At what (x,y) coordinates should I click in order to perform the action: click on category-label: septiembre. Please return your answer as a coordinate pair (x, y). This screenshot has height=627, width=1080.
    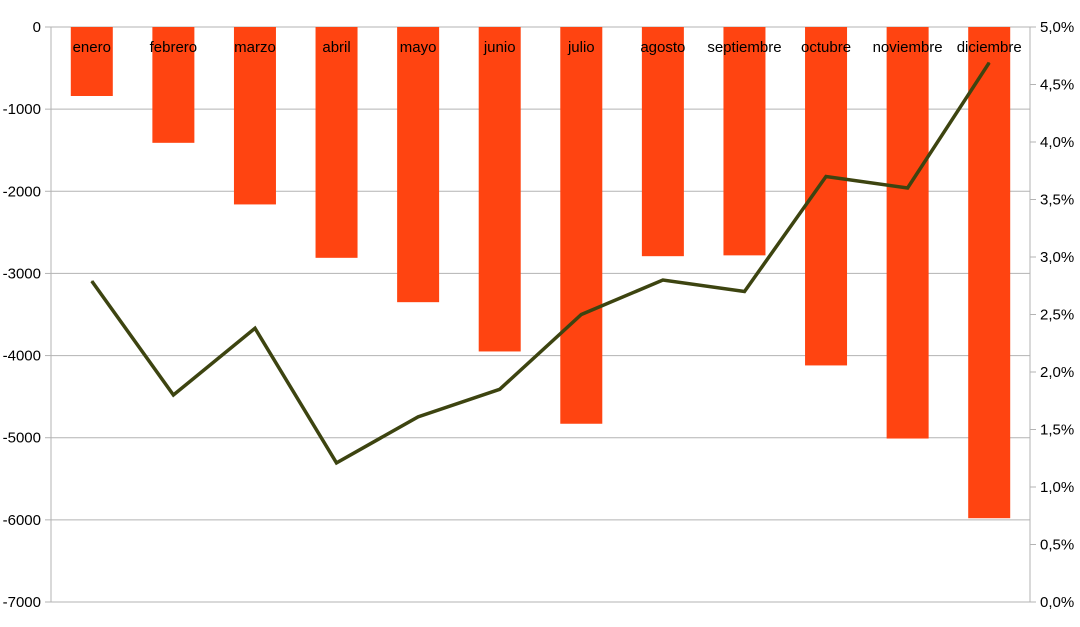
    Looking at the image, I should click on (744, 47).